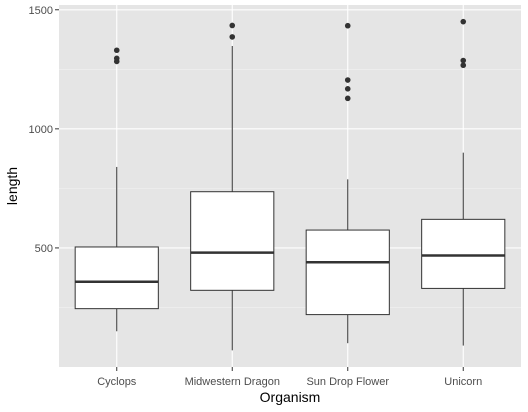 The width and height of the screenshot is (528, 412). Describe the element at coordinates (463, 382) in the screenshot. I see `x-tick-label: Unicorn` at that location.